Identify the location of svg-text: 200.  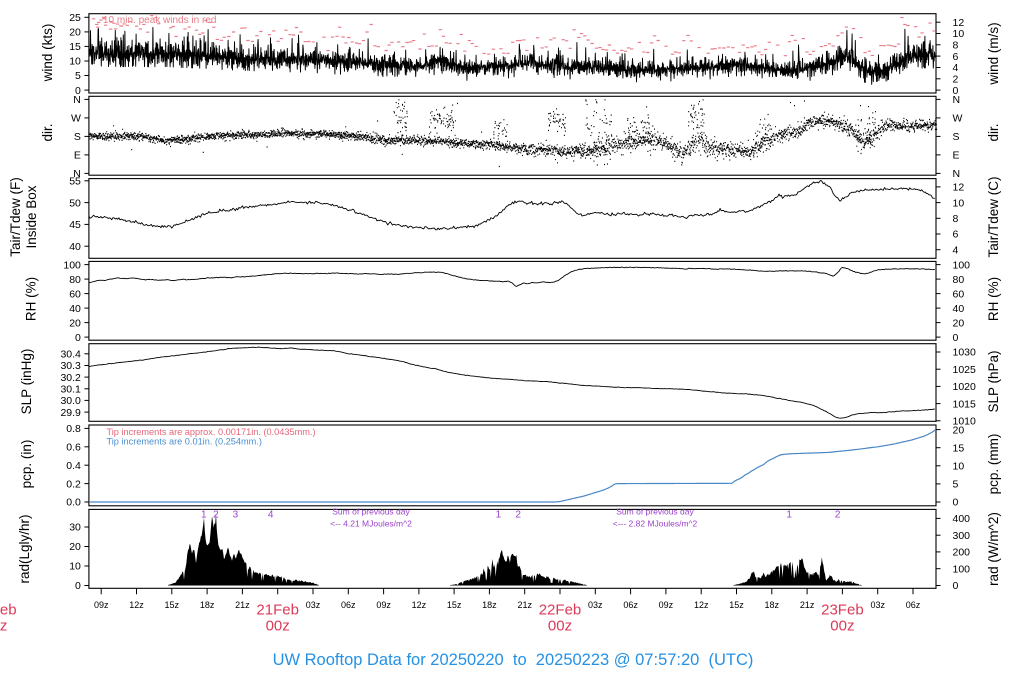
(962, 553).